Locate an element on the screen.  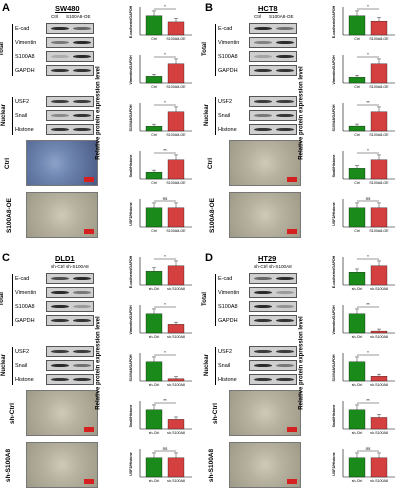
plot-ylabel: E-cadherin/GAPDH is located at coordinates (131, 271).